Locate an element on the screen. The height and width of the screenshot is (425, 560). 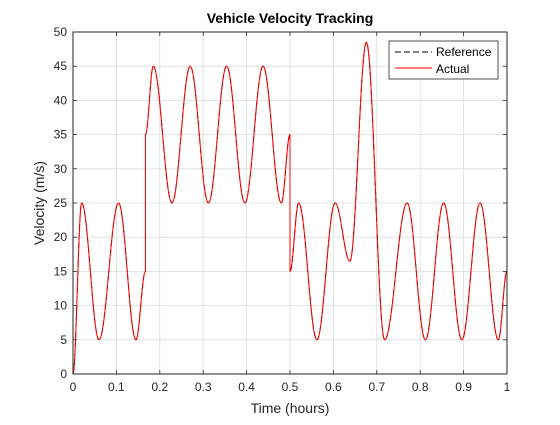
x-tick-label: 0.3 is located at coordinates (203, 387).